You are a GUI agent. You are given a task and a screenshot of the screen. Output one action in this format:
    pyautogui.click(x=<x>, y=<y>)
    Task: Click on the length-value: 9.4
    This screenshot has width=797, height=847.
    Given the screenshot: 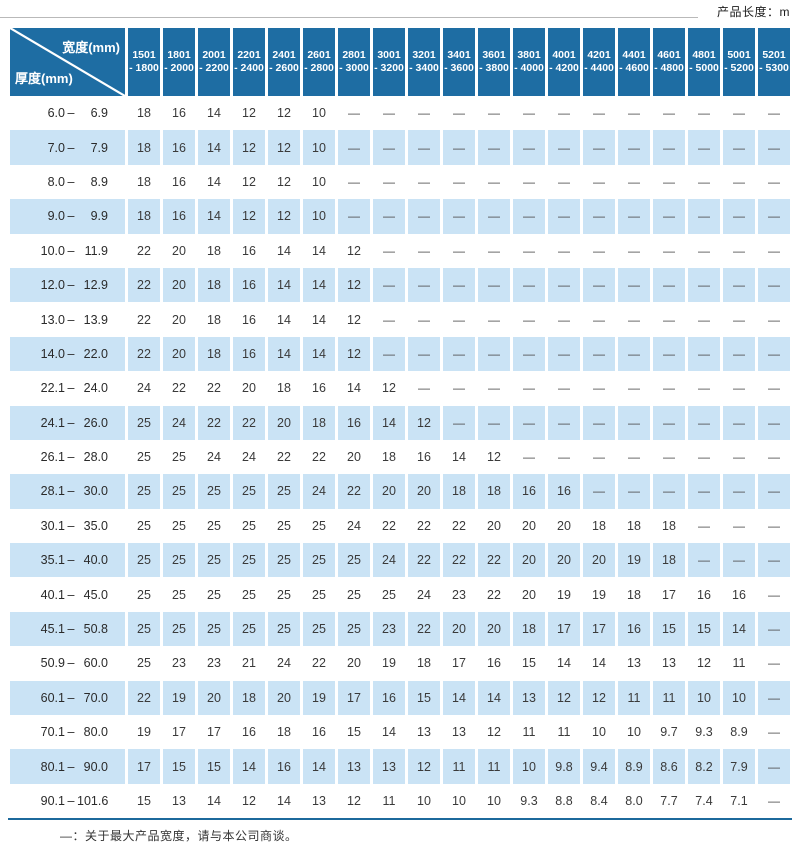 What is the action you would take?
    pyautogui.click(x=599, y=766)
    